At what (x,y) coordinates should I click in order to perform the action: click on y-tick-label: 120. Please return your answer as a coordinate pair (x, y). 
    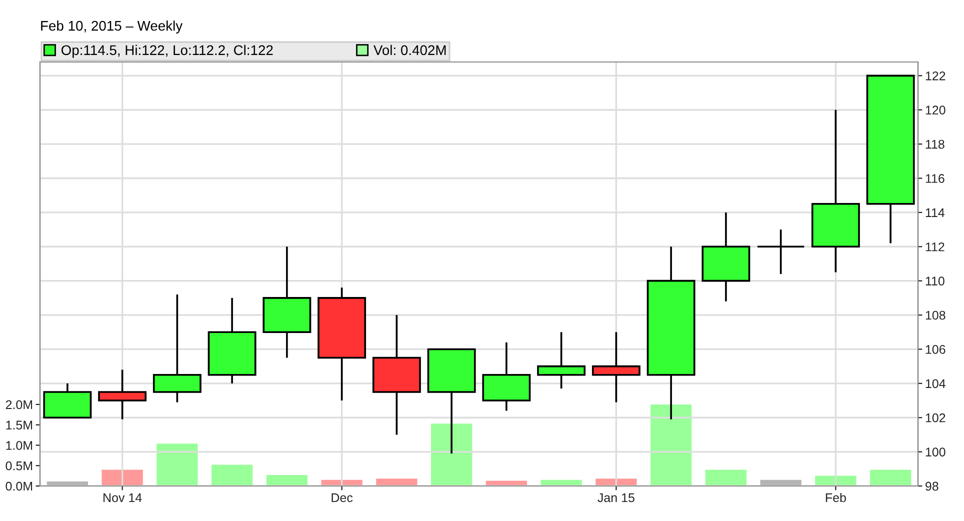
    Looking at the image, I should click on (936, 110).